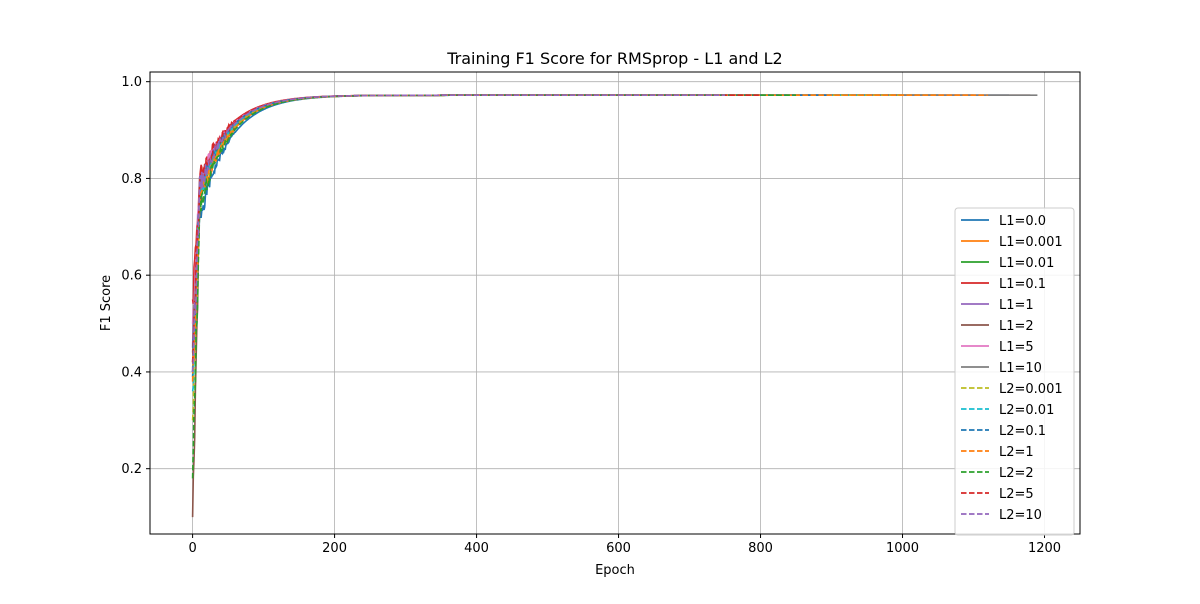  I want to click on x-axis-label: Epoch, so click(615, 570).